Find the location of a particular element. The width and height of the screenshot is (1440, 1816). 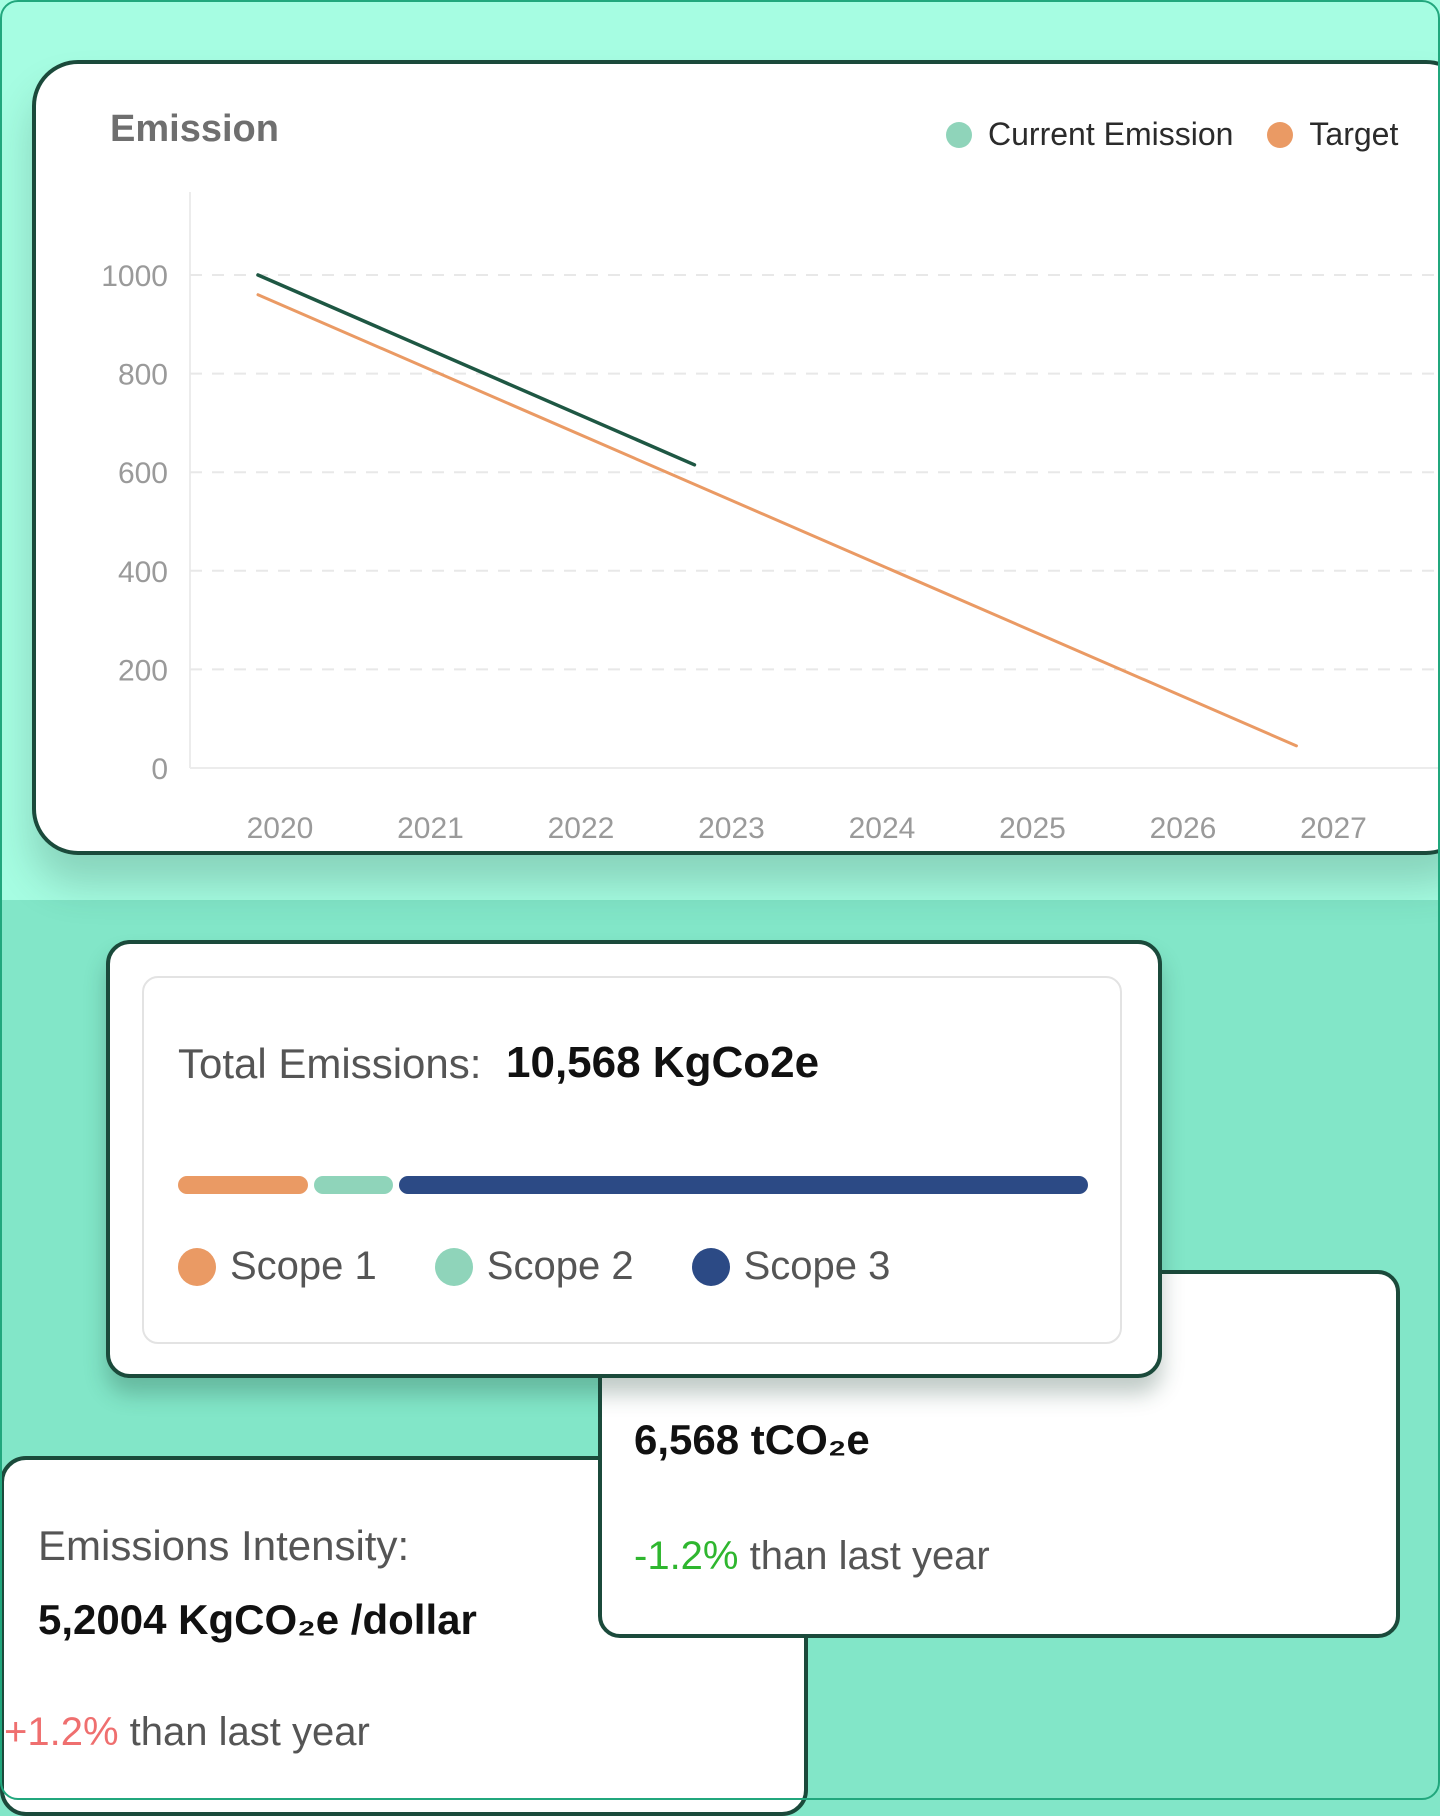

chart-title: Emission is located at coordinates (194, 129).